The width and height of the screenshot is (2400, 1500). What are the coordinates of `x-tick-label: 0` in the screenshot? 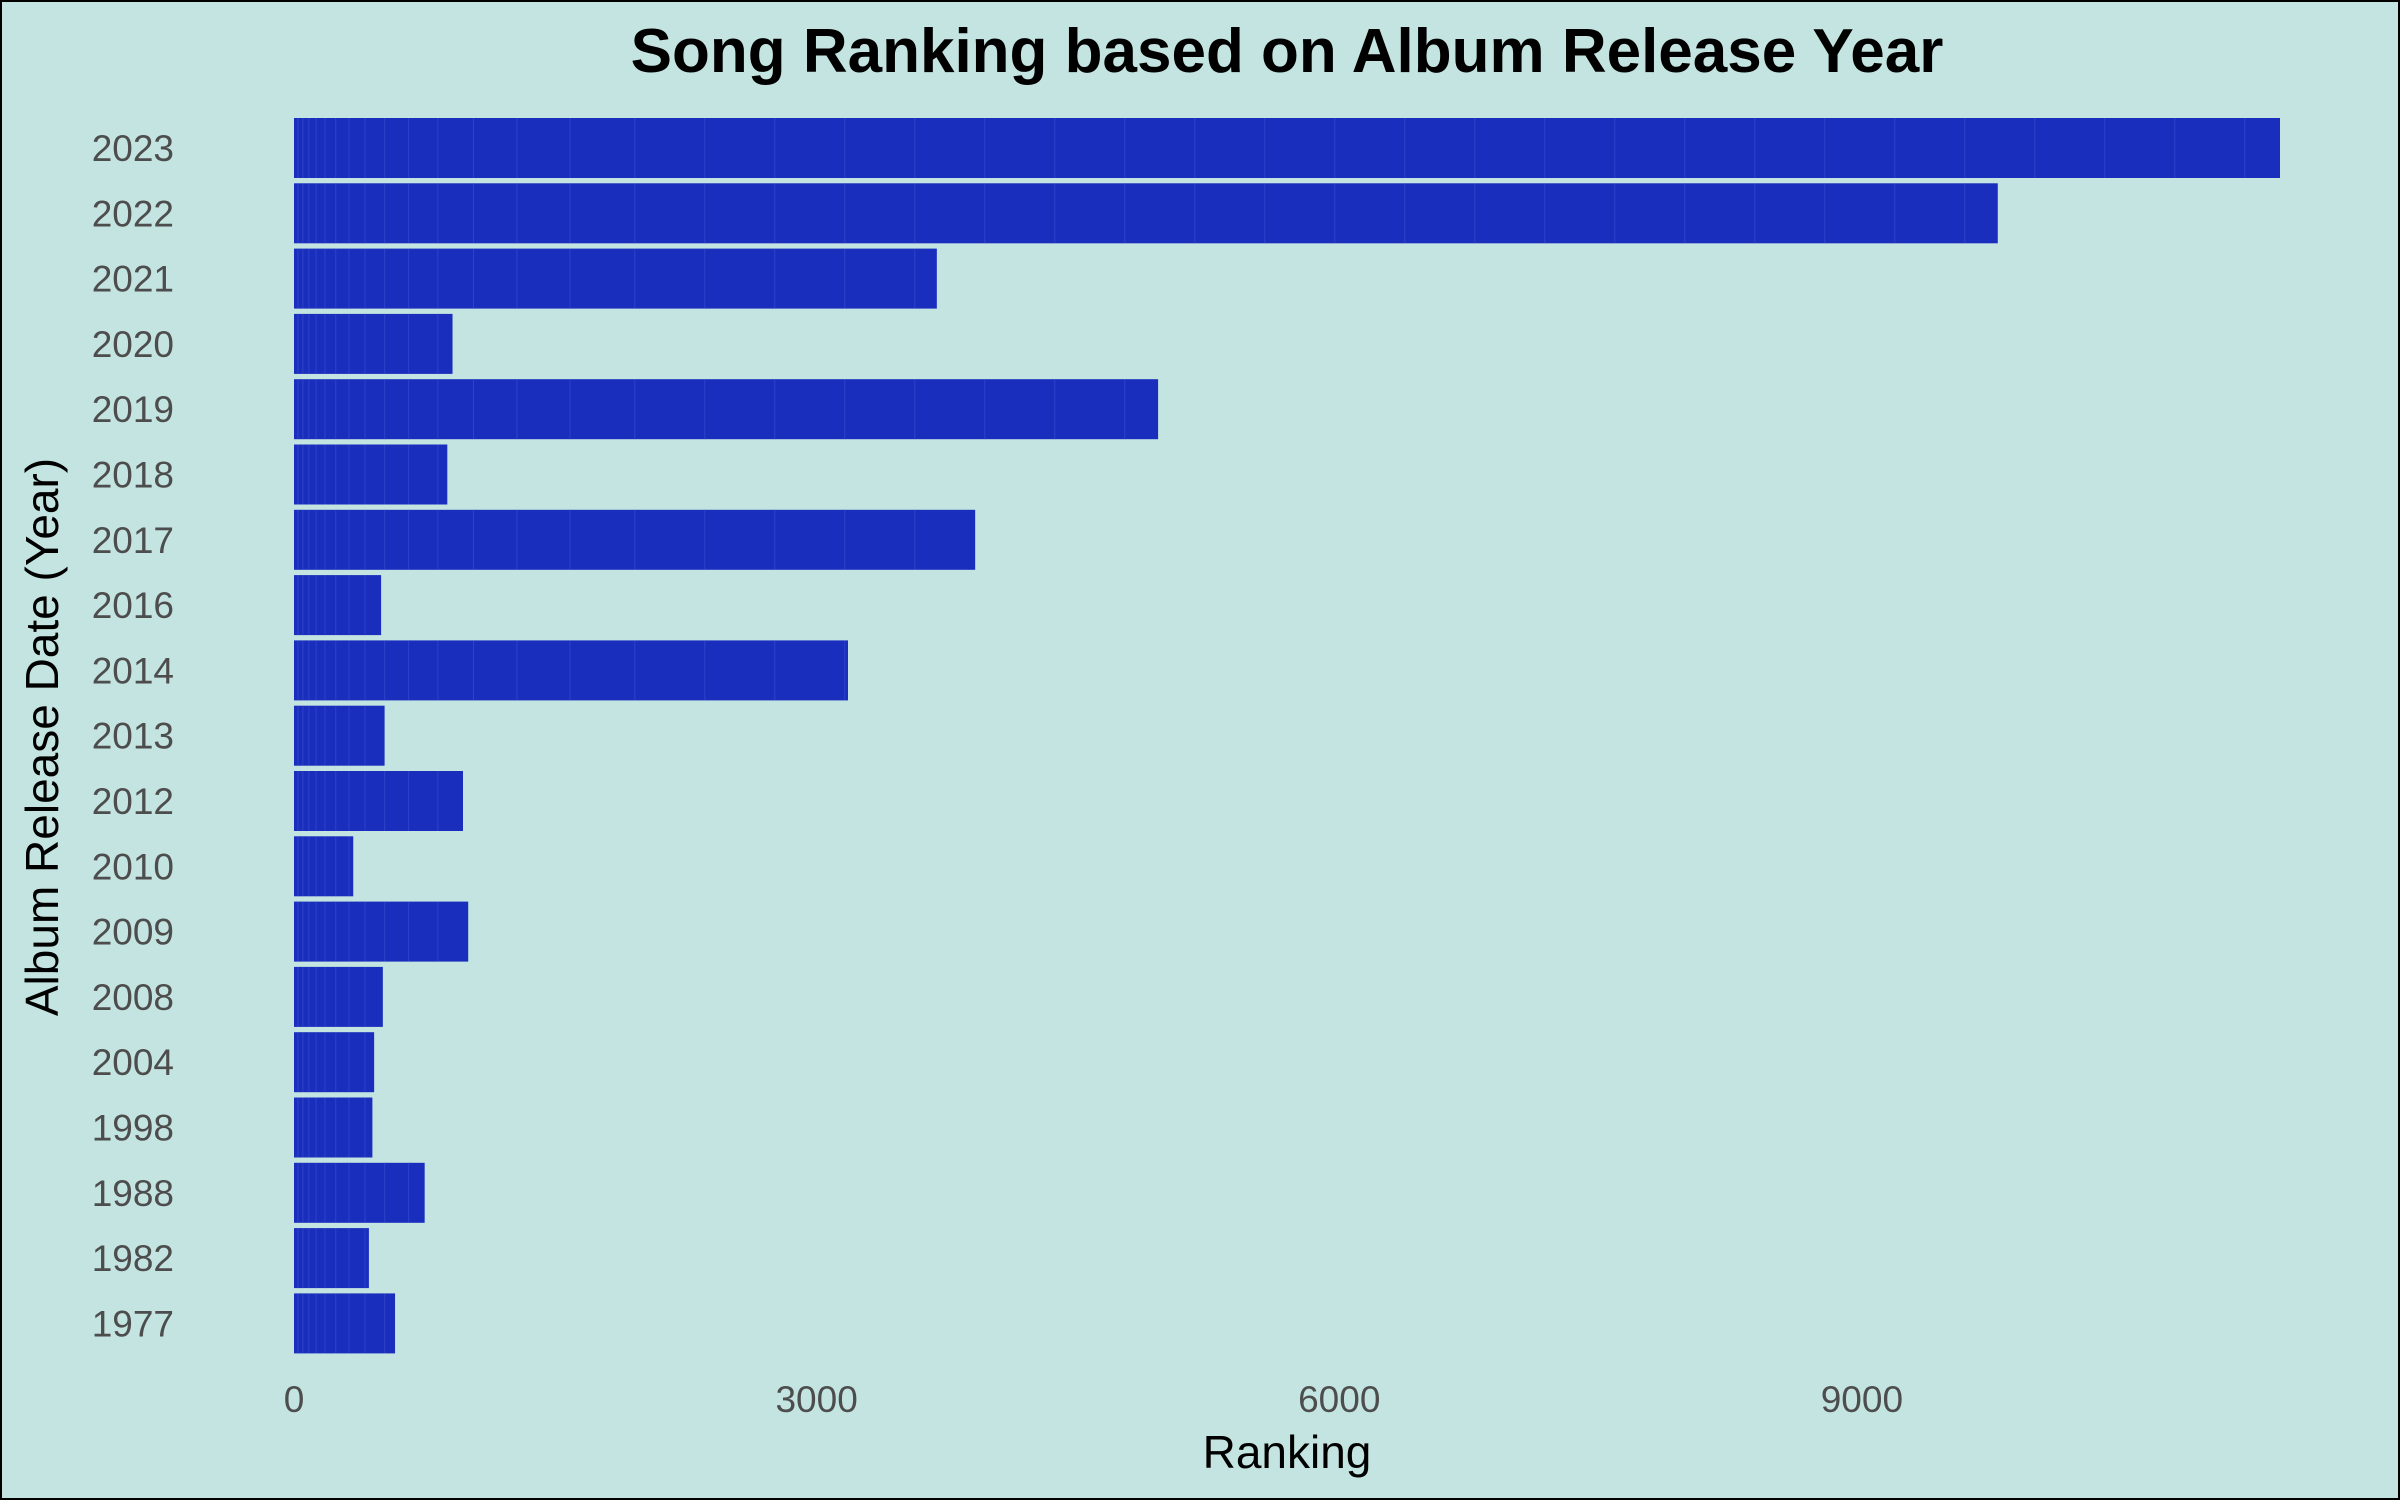 It's located at (294, 1399).